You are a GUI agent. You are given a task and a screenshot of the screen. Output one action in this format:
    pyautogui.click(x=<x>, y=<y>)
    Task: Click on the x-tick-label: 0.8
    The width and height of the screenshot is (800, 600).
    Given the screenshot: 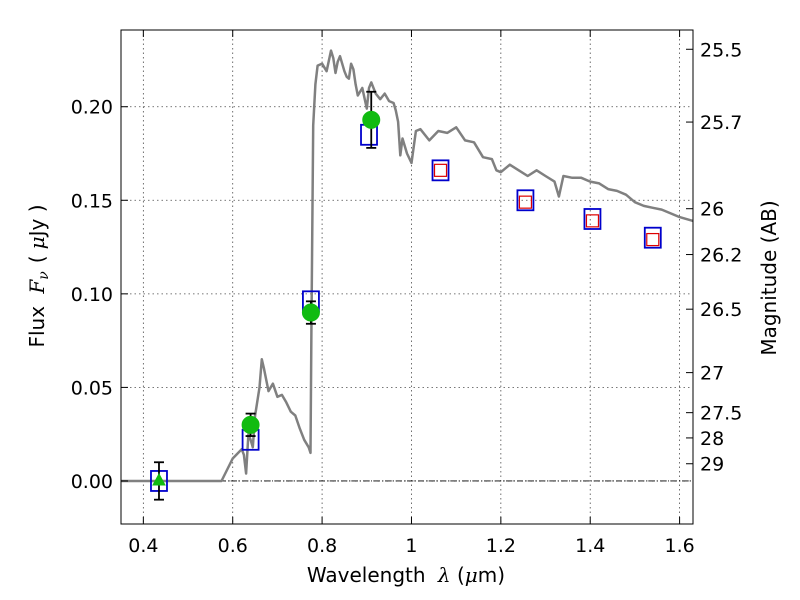 What is the action you would take?
    pyautogui.click(x=322, y=546)
    